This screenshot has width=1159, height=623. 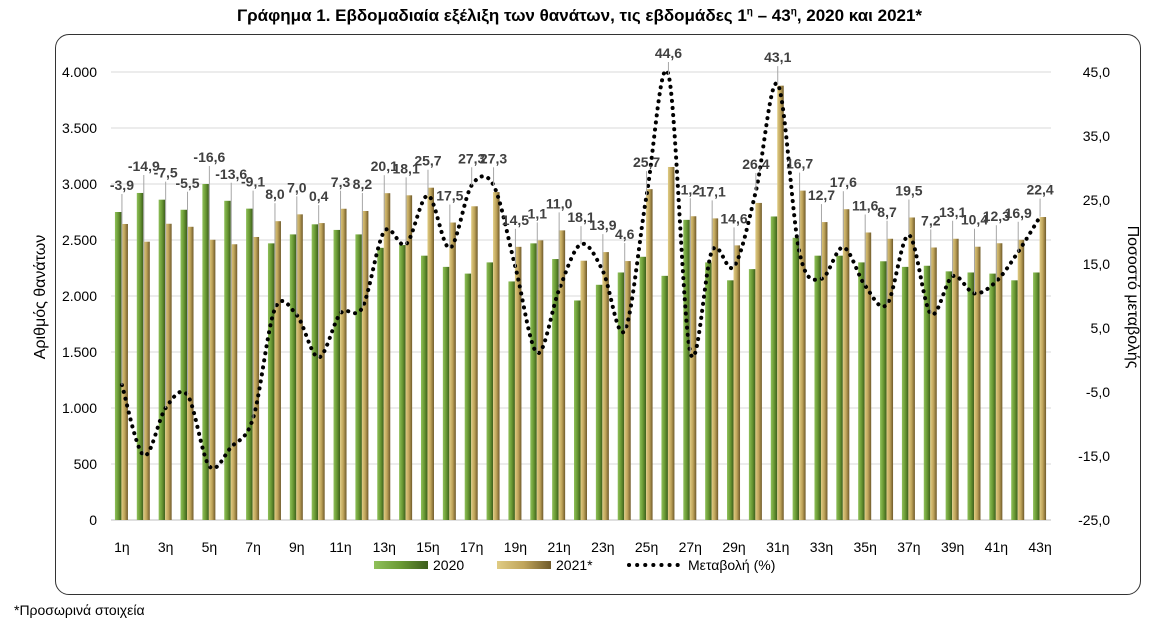 What do you see at coordinates (777, 547) in the screenshot?
I see `x-tick-label: 31η` at bounding box center [777, 547].